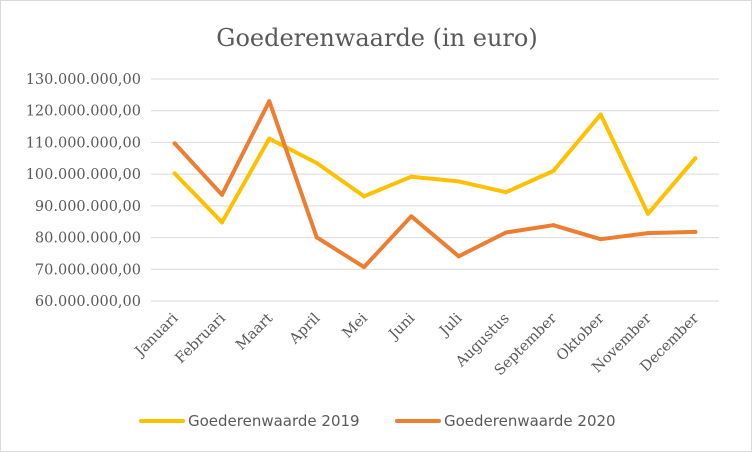 This screenshot has width=752, height=452. What do you see at coordinates (88, 302) in the screenshot?
I see `y-tick-label: 60.000.000,00` at bounding box center [88, 302].